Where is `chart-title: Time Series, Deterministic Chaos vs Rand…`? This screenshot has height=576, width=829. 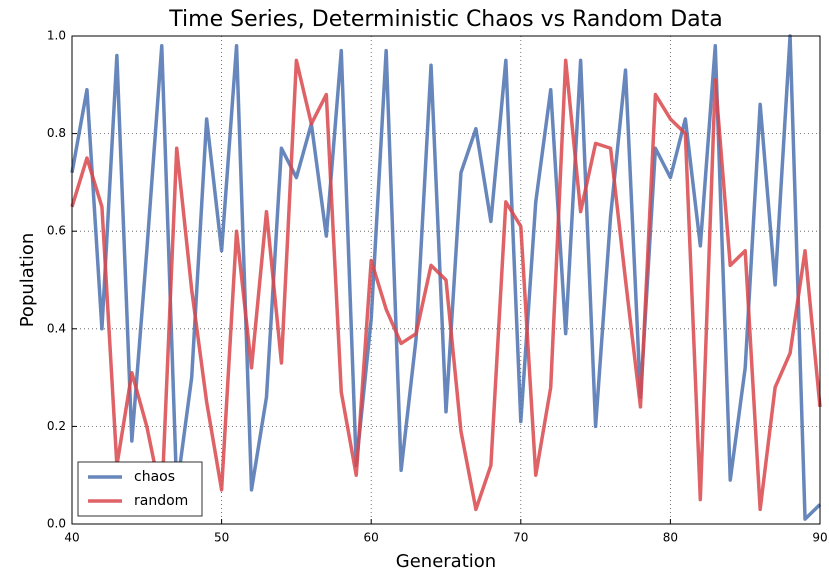
chart-title: Time Series, Deterministic Chaos vs Rand… is located at coordinates (445, 19).